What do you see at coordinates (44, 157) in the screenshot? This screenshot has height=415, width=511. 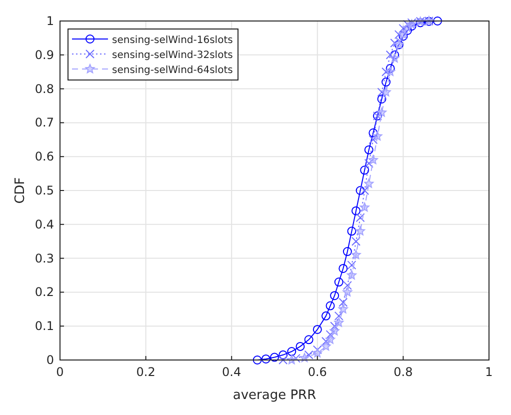 I see `y-tick-label: 0.6` at bounding box center [44, 157].